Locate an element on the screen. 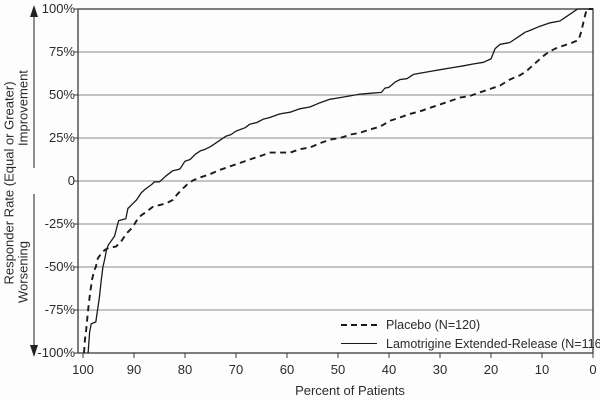 The width and height of the screenshot is (600, 400). legend-label-placebo: Placebo (N=120) is located at coordinates (433, 324).